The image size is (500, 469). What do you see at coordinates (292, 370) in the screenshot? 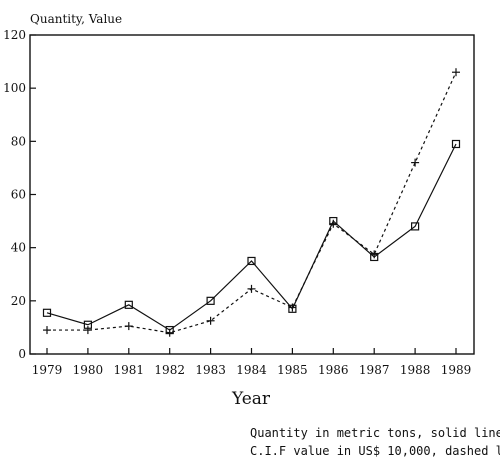
I see `x-tick-label: 1985` at bounding box center [292, 370].